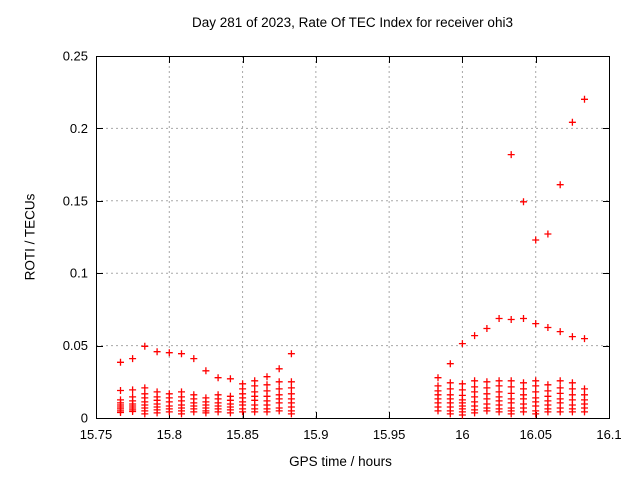 This screenshot has height=480, width=640. I want to click on x-tick-label: 15.95, so click(389, 434).